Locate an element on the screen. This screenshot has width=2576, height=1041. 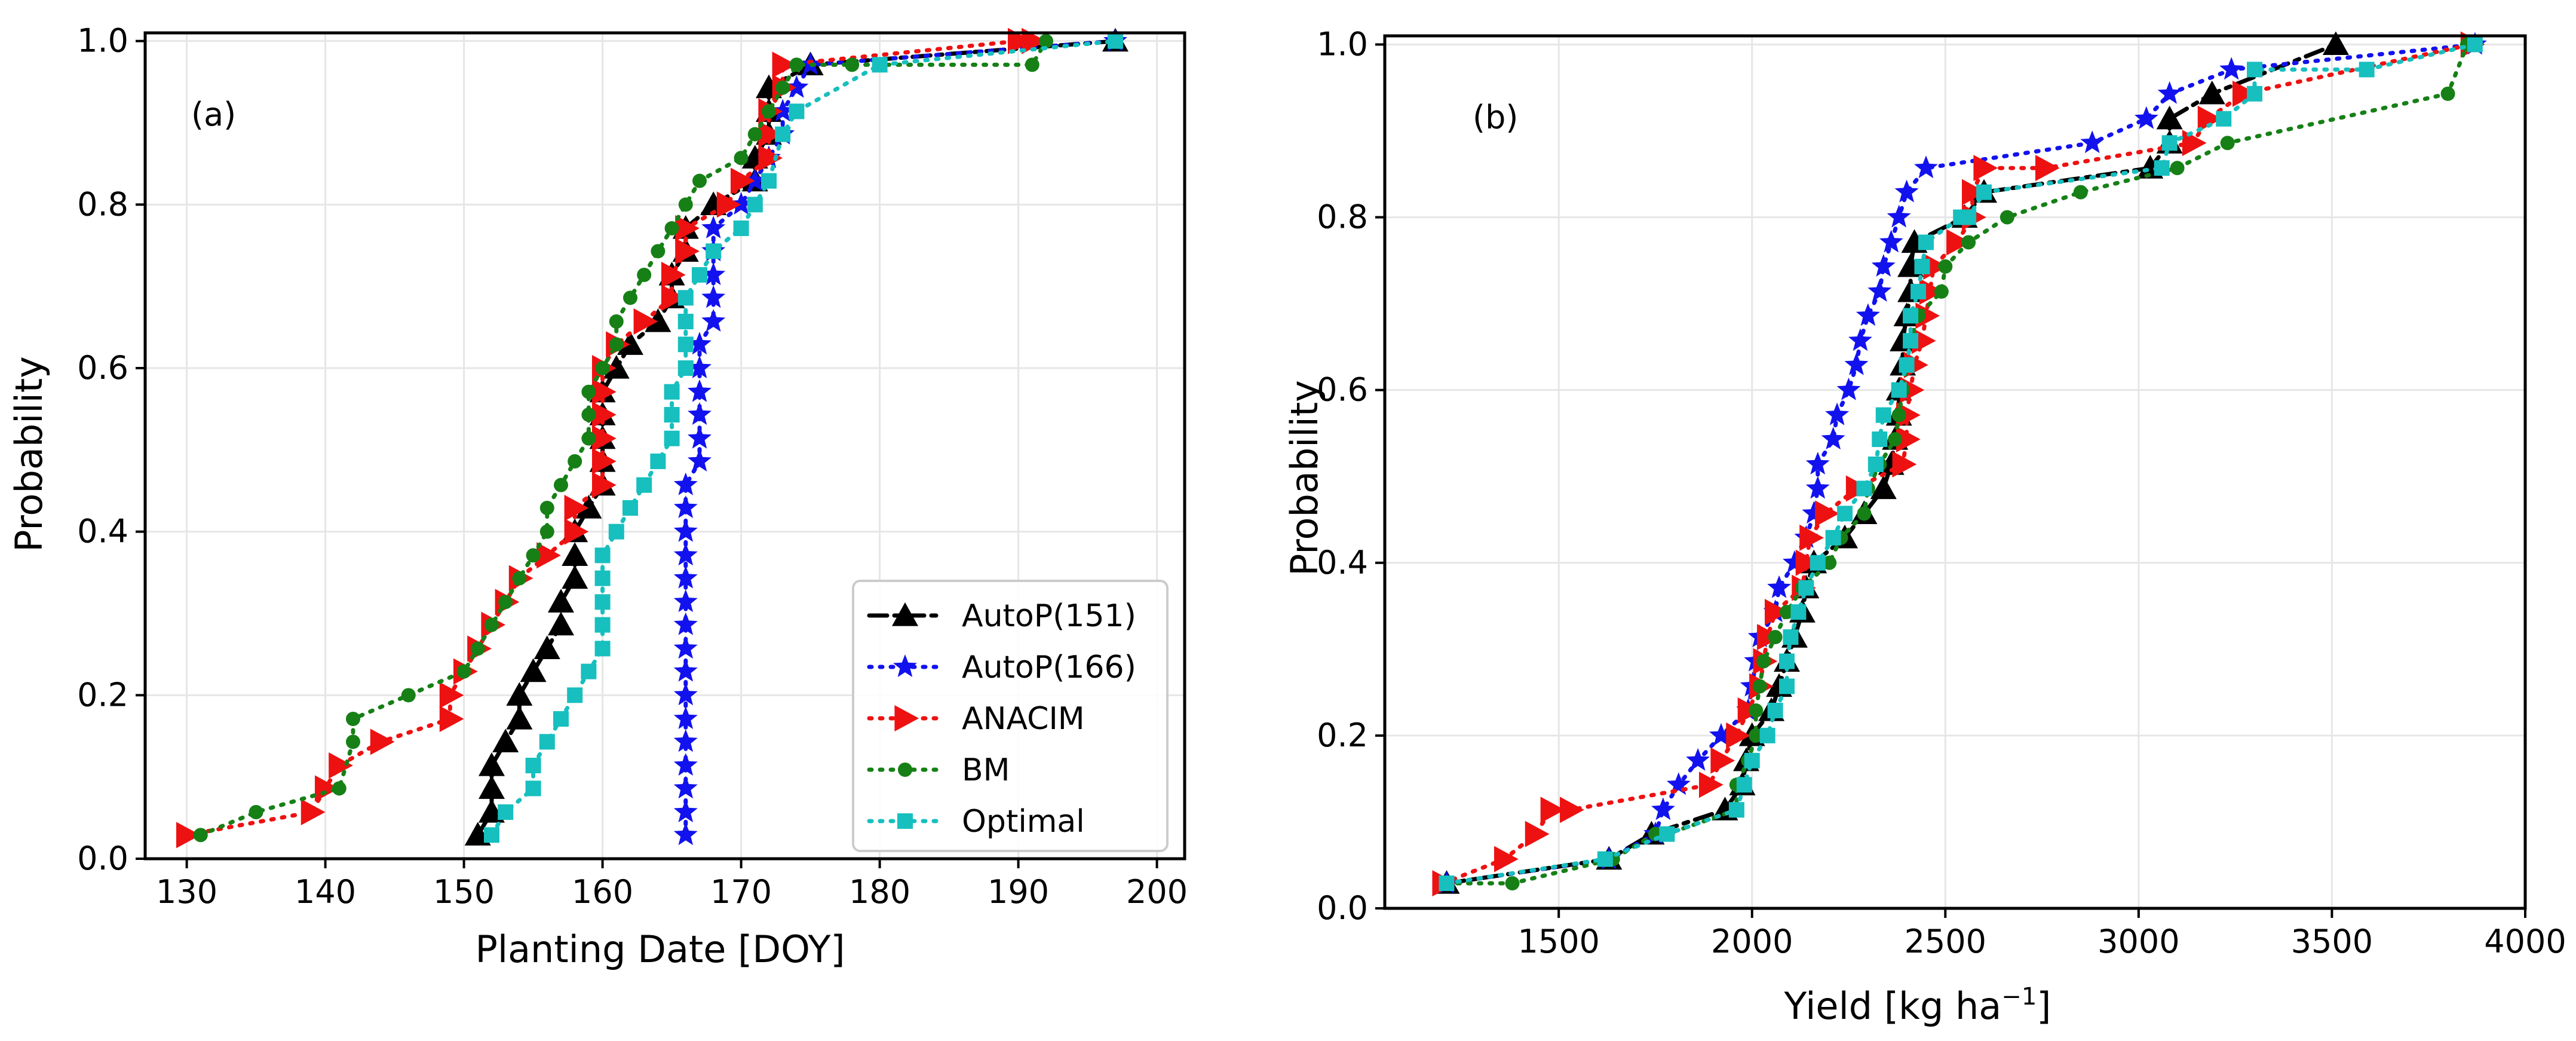
panel-b-y-tick-label: 0.4 is located at coordinates (1342, 562).